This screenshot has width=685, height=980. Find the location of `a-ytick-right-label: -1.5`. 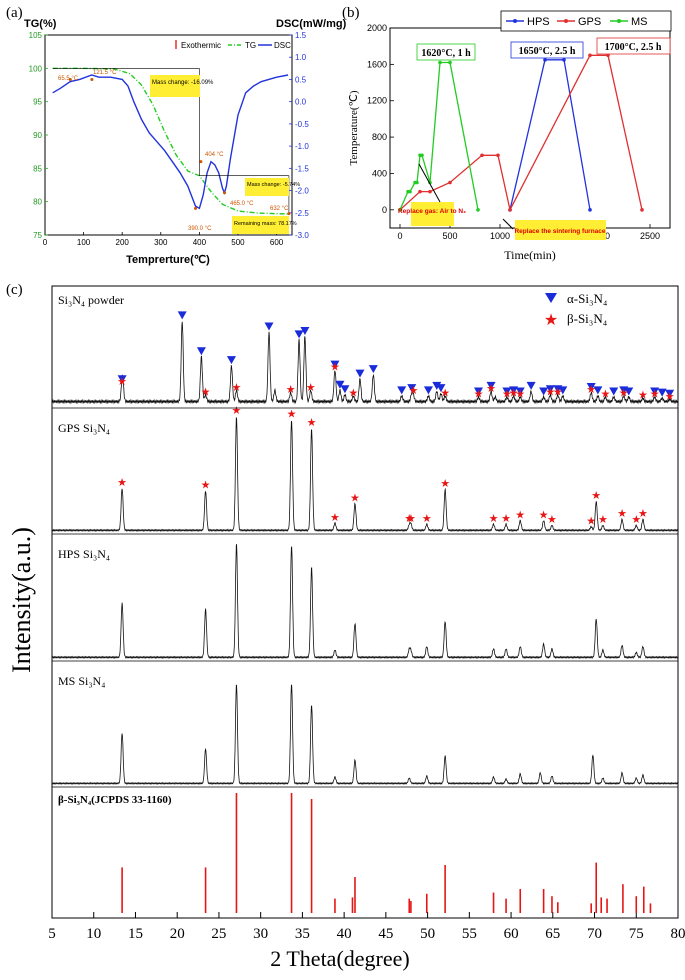

a-ytick-right-label: -1.5 is located at coordinates (302, 168).